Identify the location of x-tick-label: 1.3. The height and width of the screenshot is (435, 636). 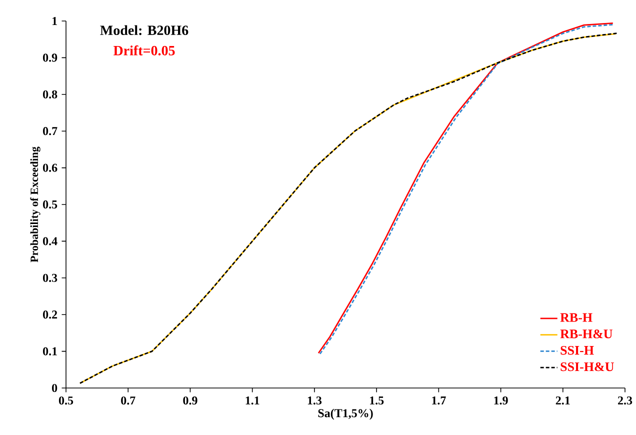
(315, 400).